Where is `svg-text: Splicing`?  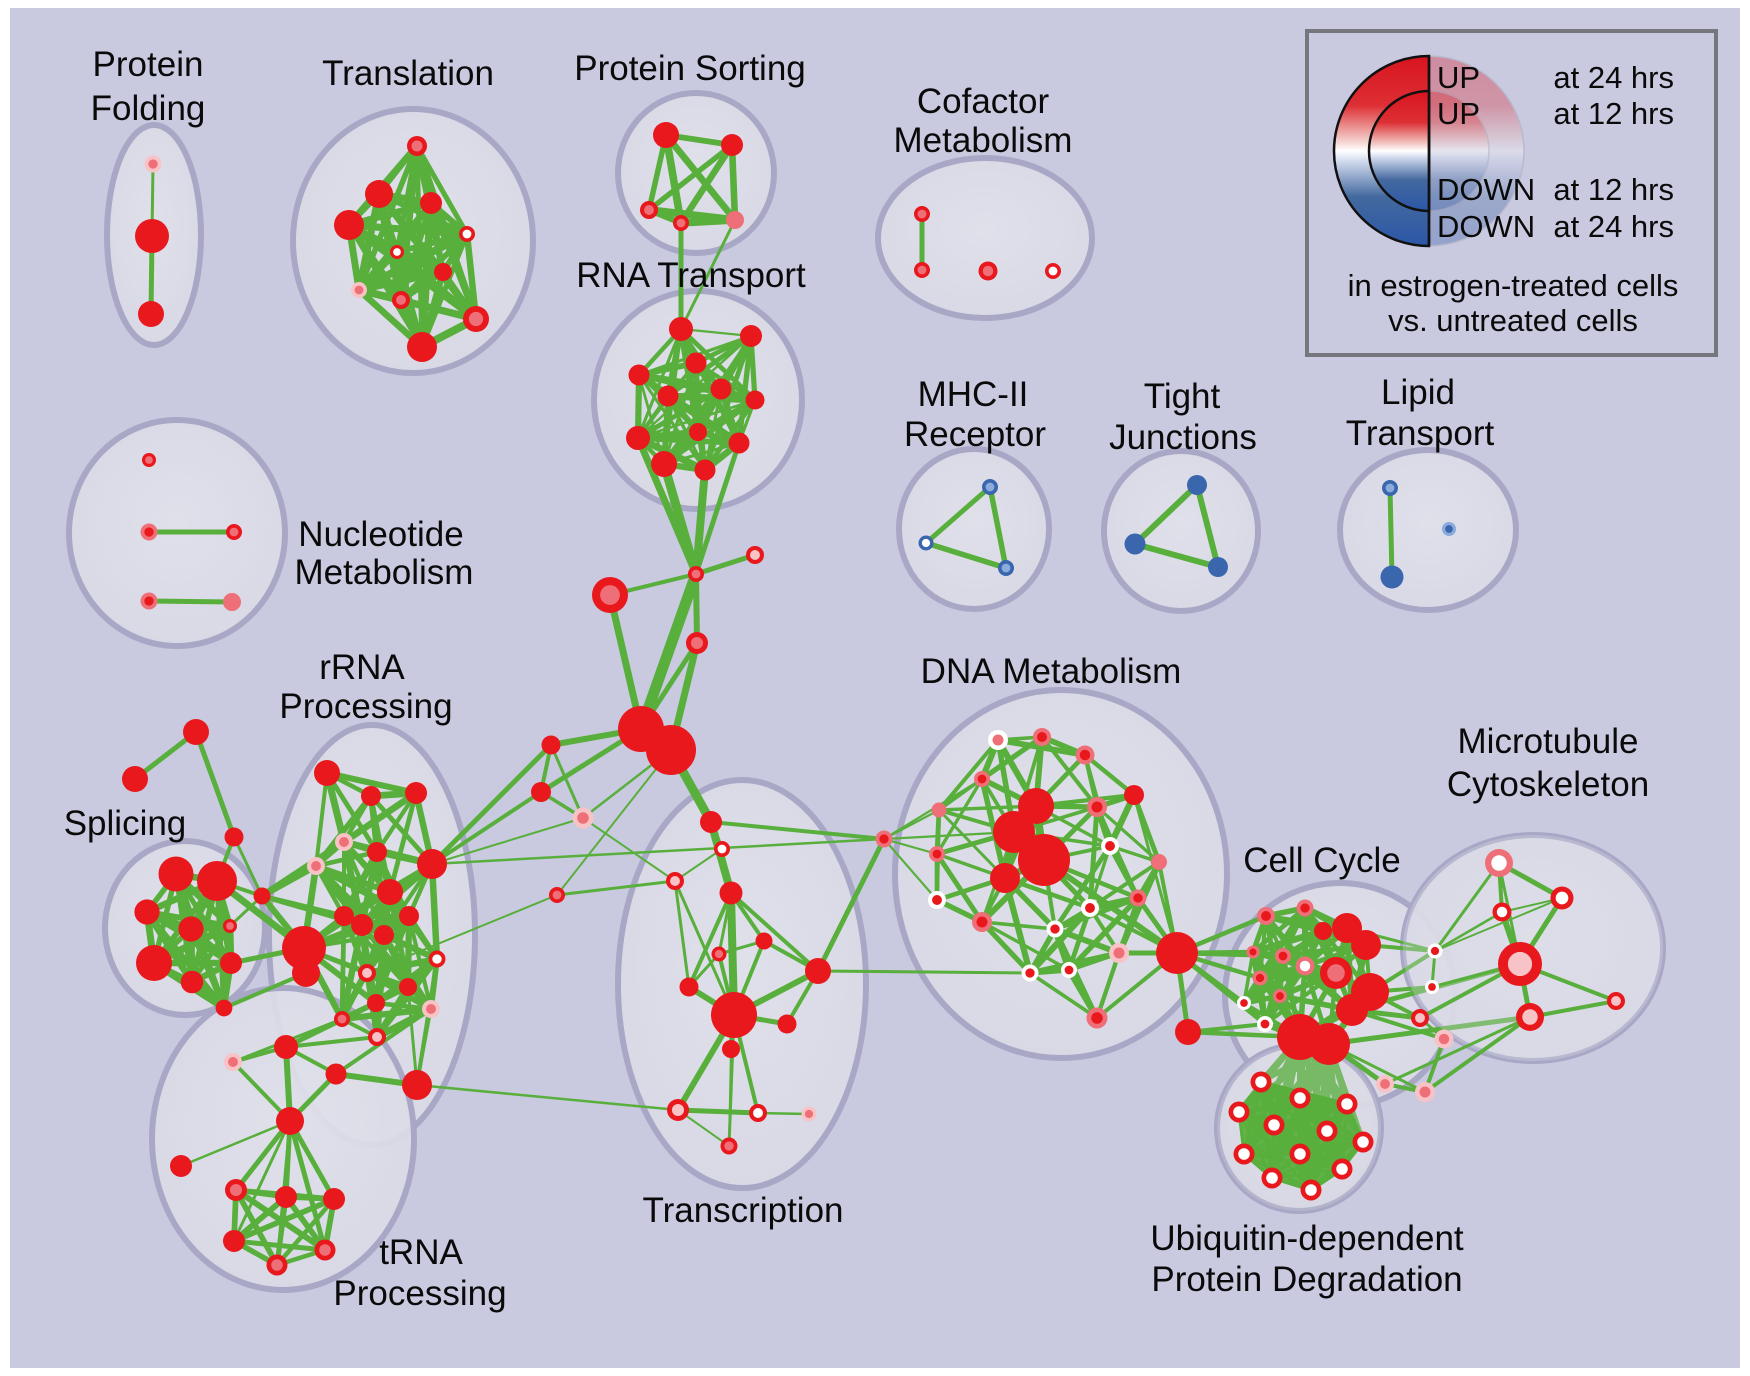 svg-text: Splicing is located at coordinates (125, 823).